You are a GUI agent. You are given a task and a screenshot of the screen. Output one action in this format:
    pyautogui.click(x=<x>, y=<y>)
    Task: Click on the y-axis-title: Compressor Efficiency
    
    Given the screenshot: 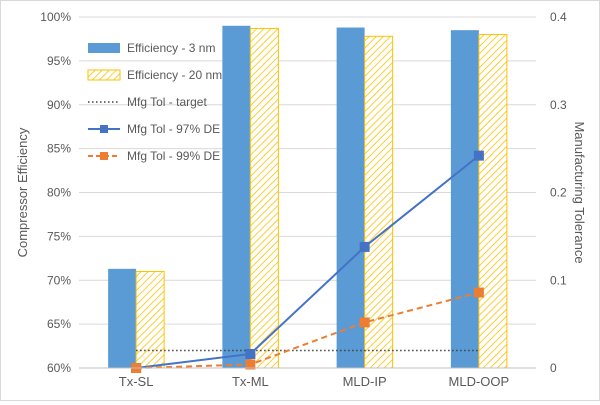 What is the action you would take?
    pyautogui.click(x=22, y=192)
    